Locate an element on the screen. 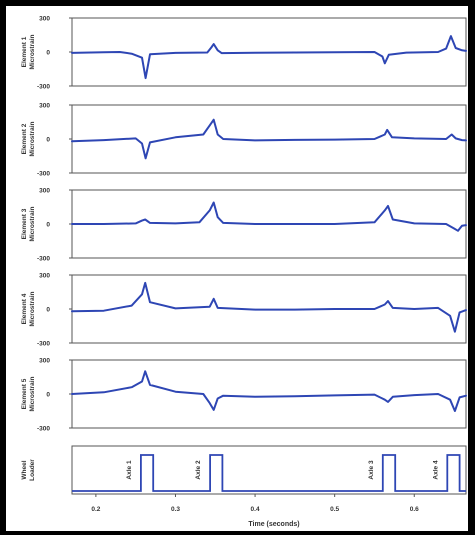 The height and width of the screenshot is (535, 475). panel-2-ylabel-line: Element 2 is located at coordinates (24, 138).